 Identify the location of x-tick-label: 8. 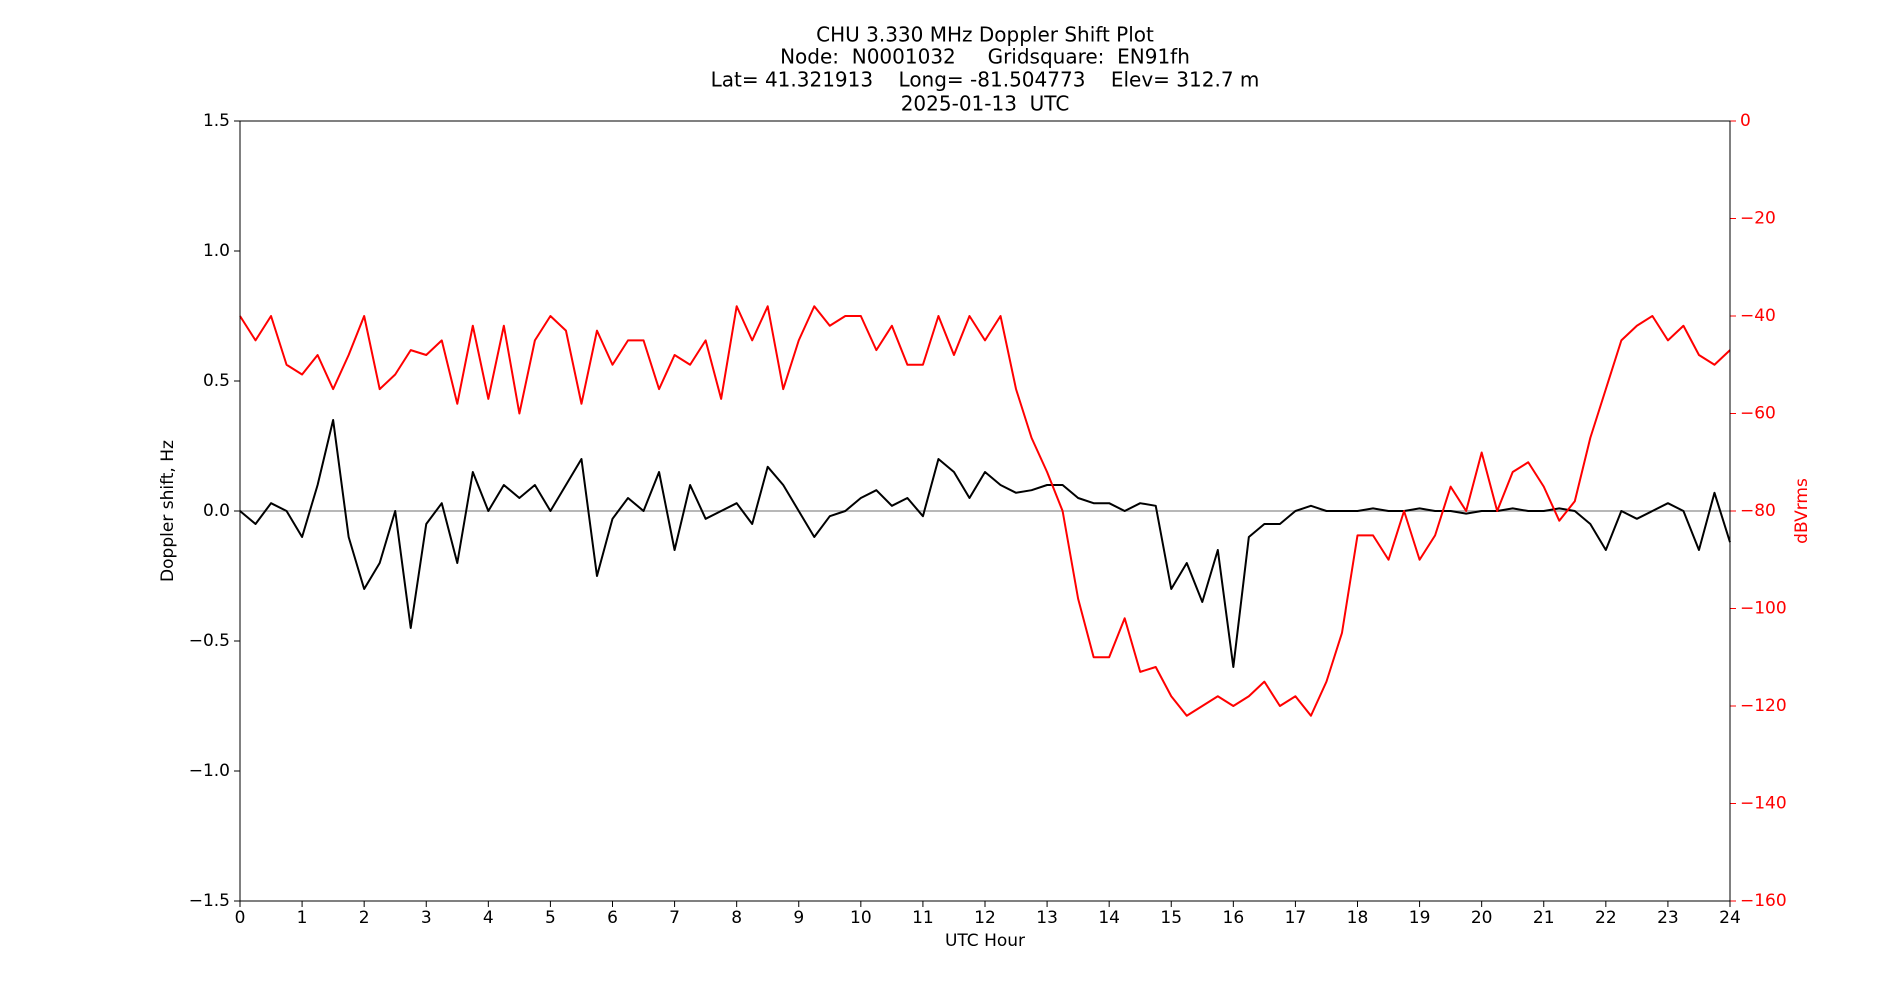
(736, 918).